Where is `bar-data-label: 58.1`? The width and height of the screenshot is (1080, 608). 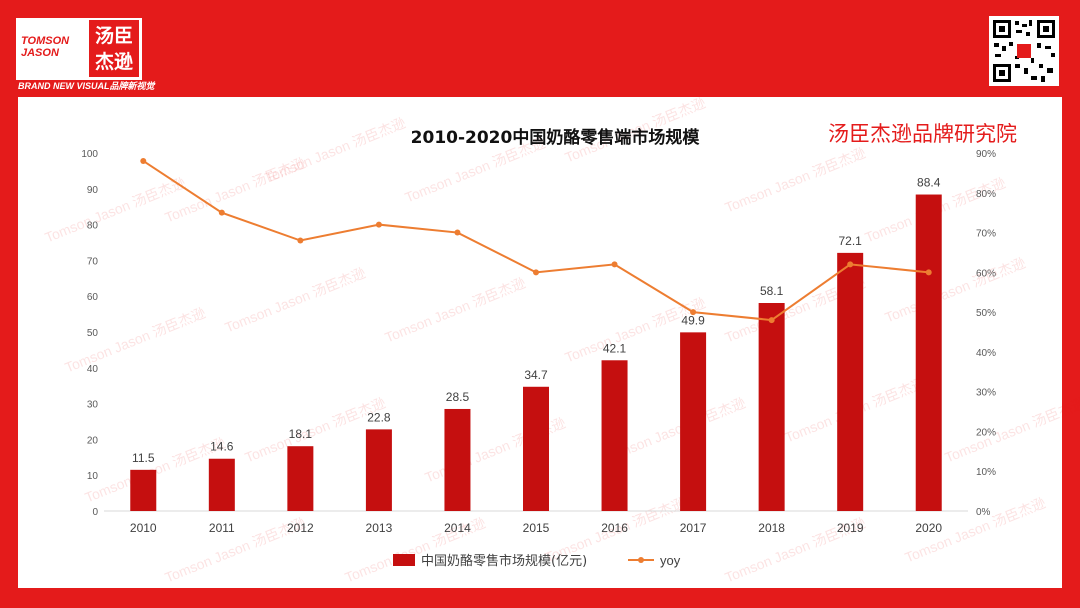 bar-data-label: 58.1 is located at coordinates (772, 291).